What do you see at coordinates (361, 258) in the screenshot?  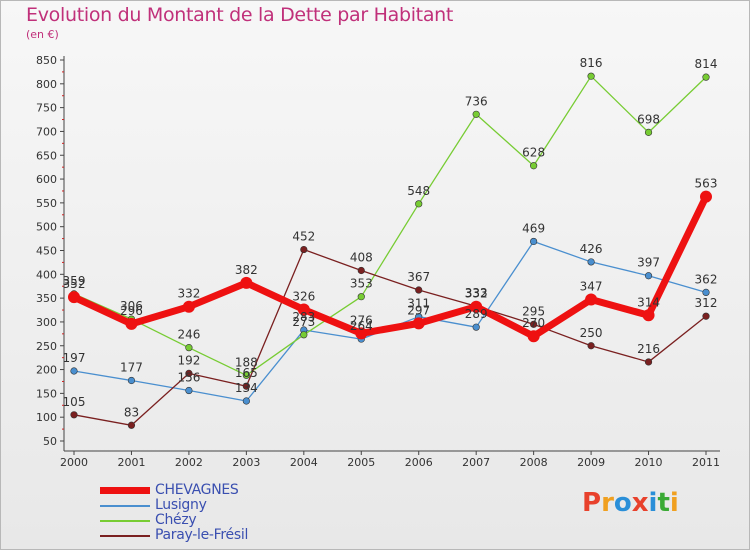 I see `data-label: 408` at bounding box center [361, 258].